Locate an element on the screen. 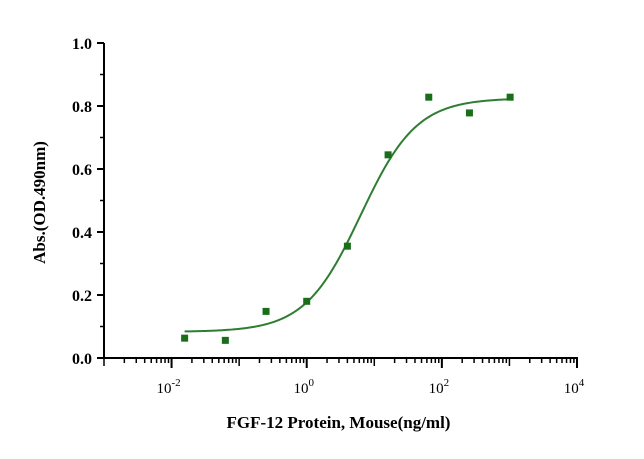 Image resolution: width=644 pixels, height=459 pixels. y-tick-label: 0.6 is located at coordinates (82, 170).